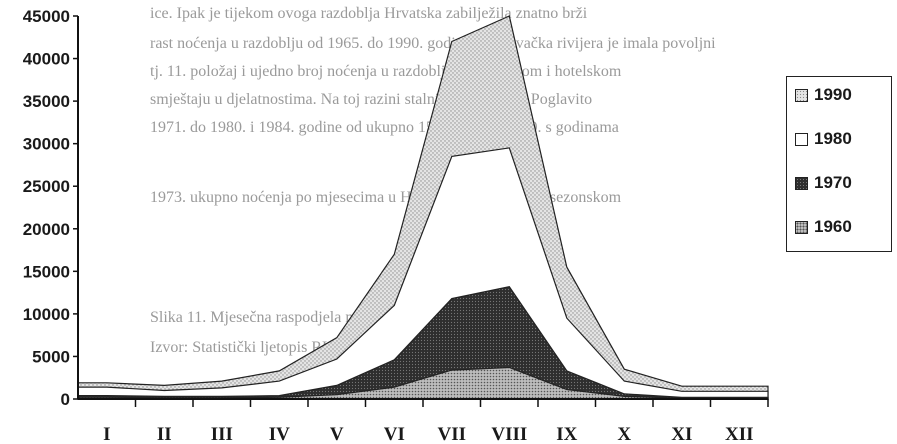 This screenshot has width=897, height=444. I want to click on background-text-line: Izvor: Statistički ljetopis RH, so click(242, 347).